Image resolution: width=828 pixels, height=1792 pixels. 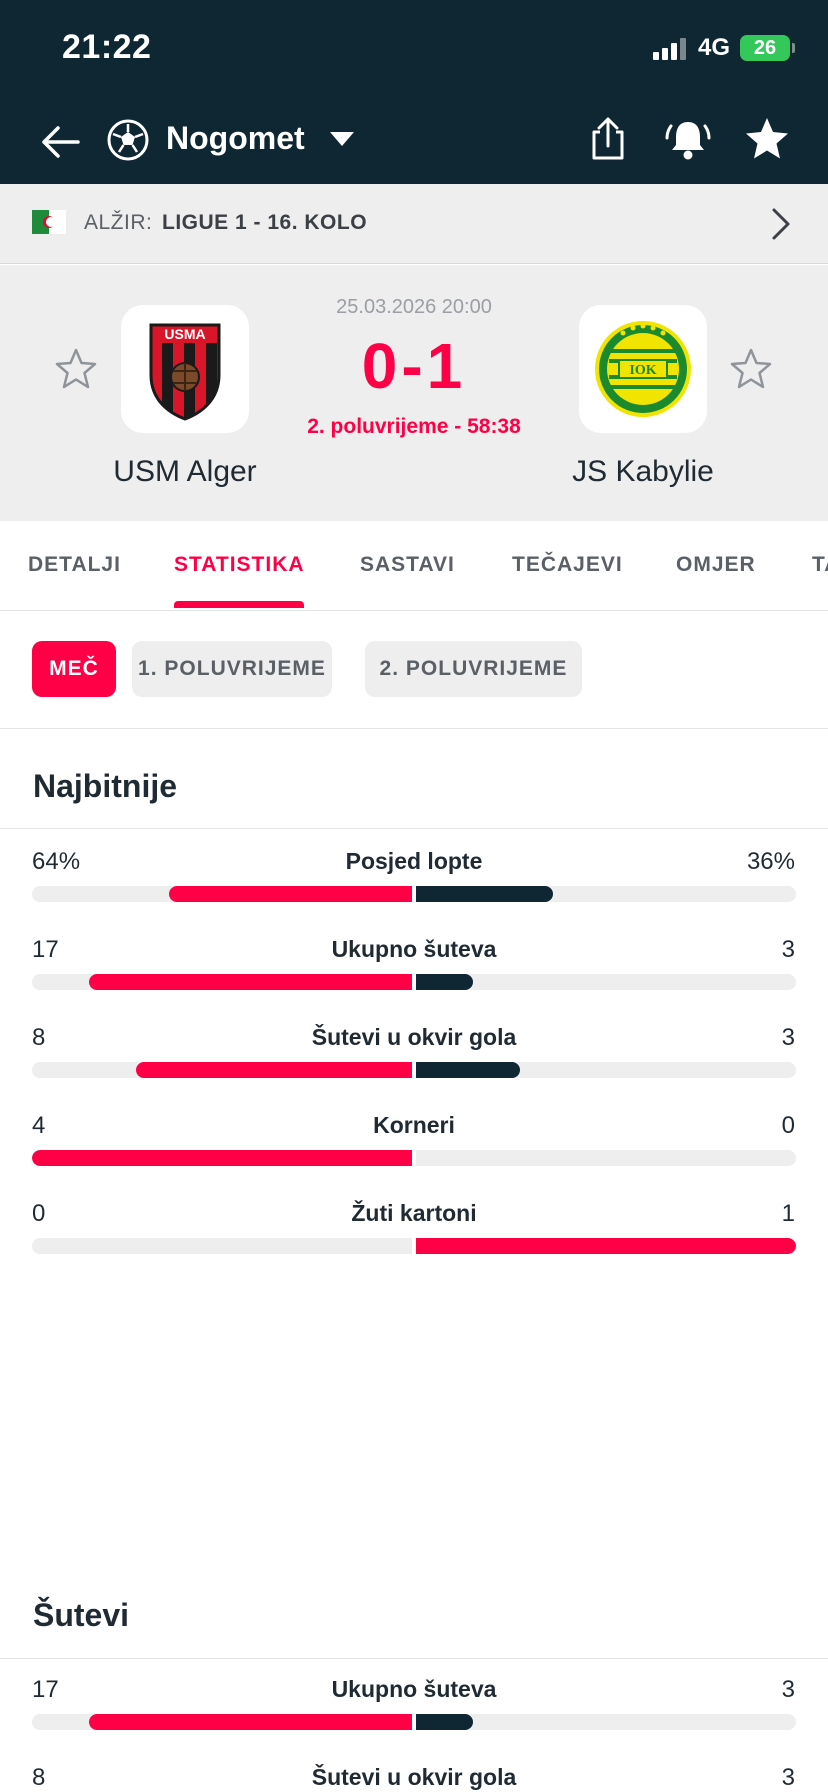 What do you see at coordinates (414, 861) in the screenshot?
I see `stat-label: Posjed lopte` at bounding box center [414, 861].